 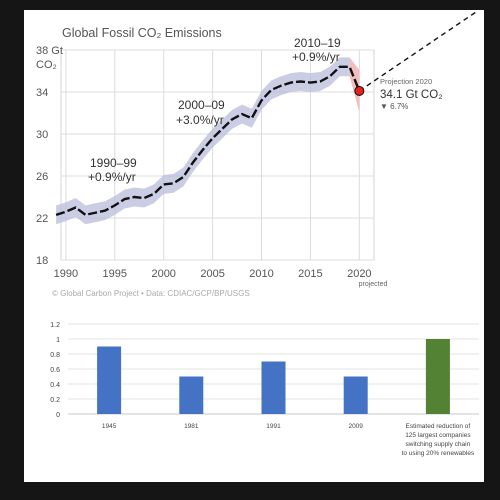 I want to click on bar-y-tick-label: 1.2, so click(x=55, y=325).